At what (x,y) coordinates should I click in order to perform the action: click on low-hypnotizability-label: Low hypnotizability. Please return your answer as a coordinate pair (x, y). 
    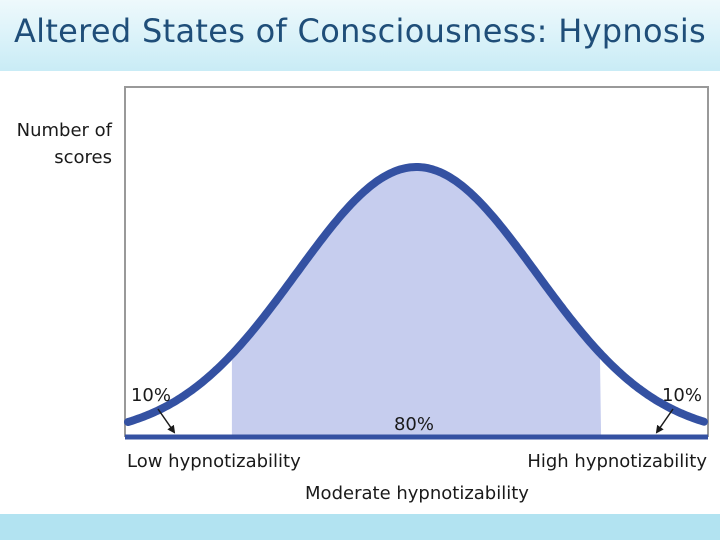
    Looking at the image, I should click on (214, 461).